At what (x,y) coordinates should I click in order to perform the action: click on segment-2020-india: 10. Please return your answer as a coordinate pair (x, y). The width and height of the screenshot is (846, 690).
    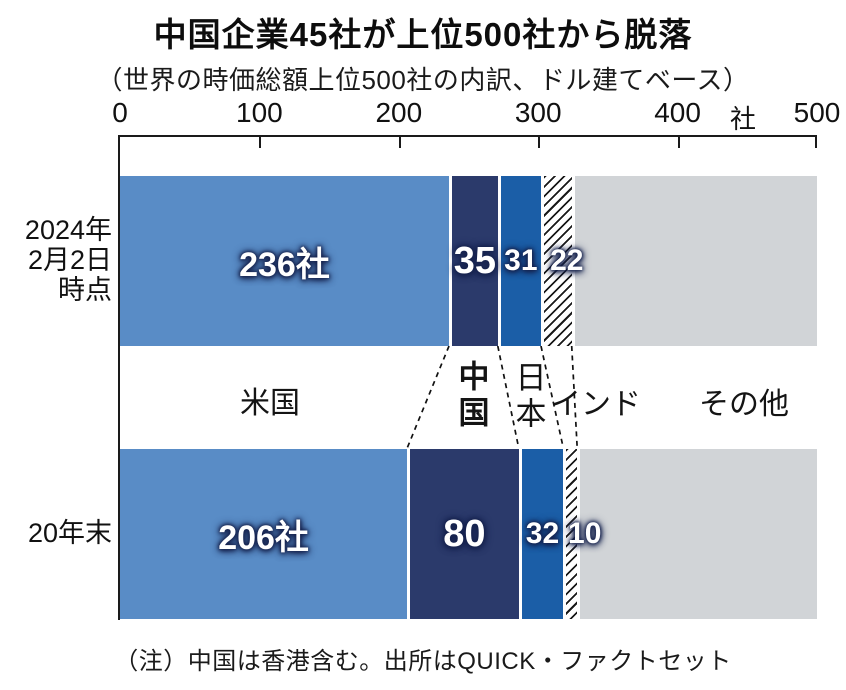
    Looking at the image, I should click on (582, 534).